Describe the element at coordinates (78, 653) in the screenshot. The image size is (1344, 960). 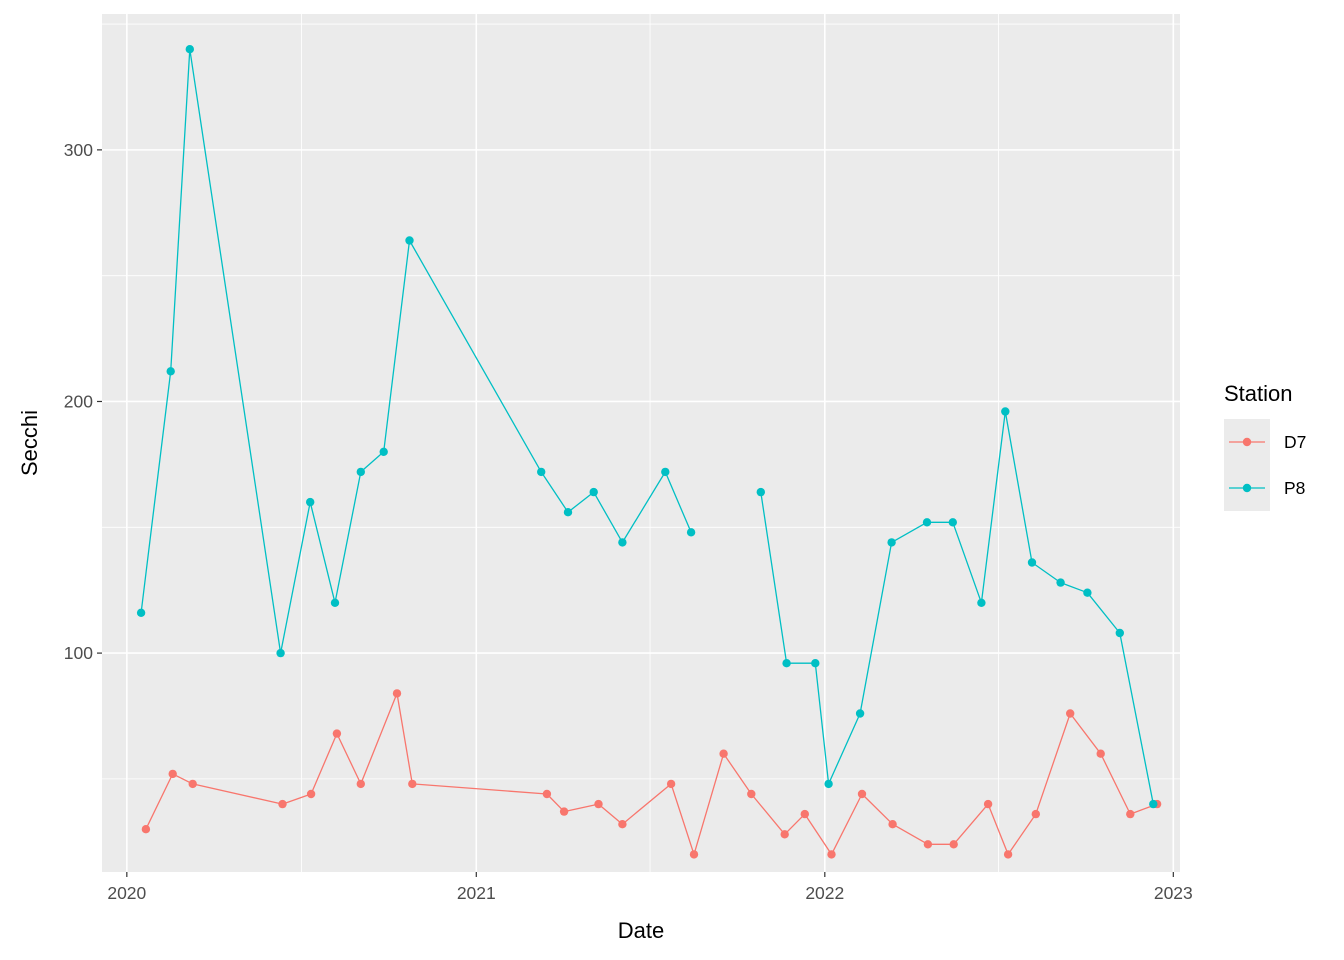
I see `y-tick-label-0: 100` at that location.